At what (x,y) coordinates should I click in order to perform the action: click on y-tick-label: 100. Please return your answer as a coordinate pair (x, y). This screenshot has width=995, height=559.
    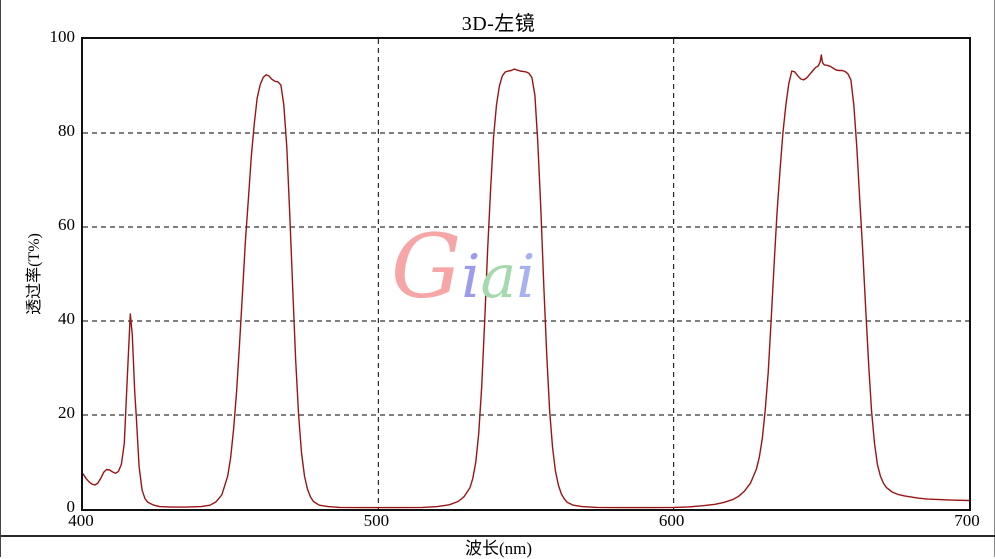
    Looking at the image, I should click on (62, 36).